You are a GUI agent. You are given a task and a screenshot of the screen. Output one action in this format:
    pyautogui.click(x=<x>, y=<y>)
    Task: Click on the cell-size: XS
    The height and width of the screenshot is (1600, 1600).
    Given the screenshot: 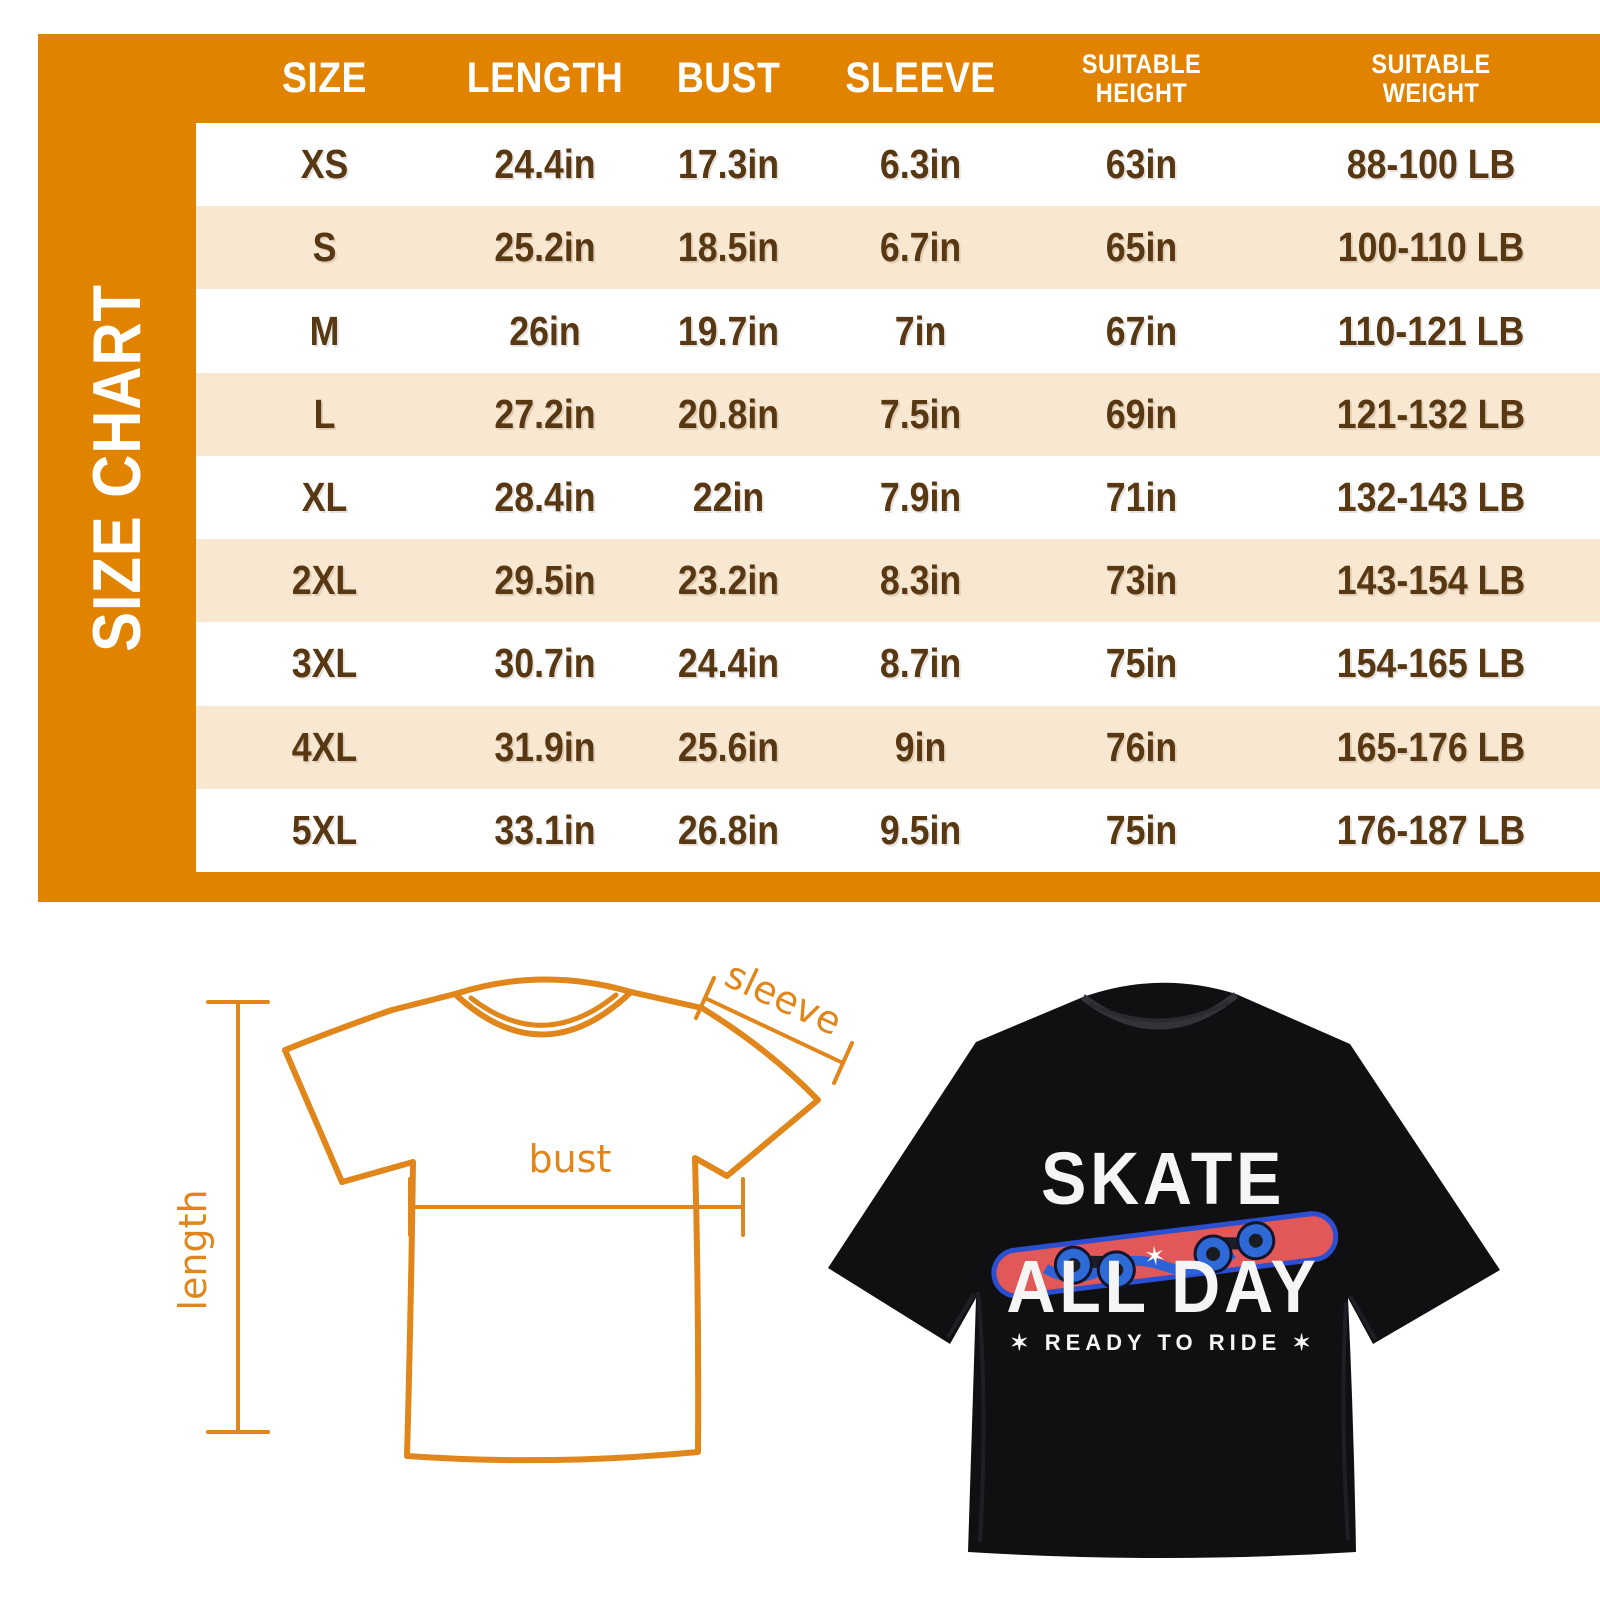 What is the action you would take?
    pyautogui.click(x=324, y=164)
    